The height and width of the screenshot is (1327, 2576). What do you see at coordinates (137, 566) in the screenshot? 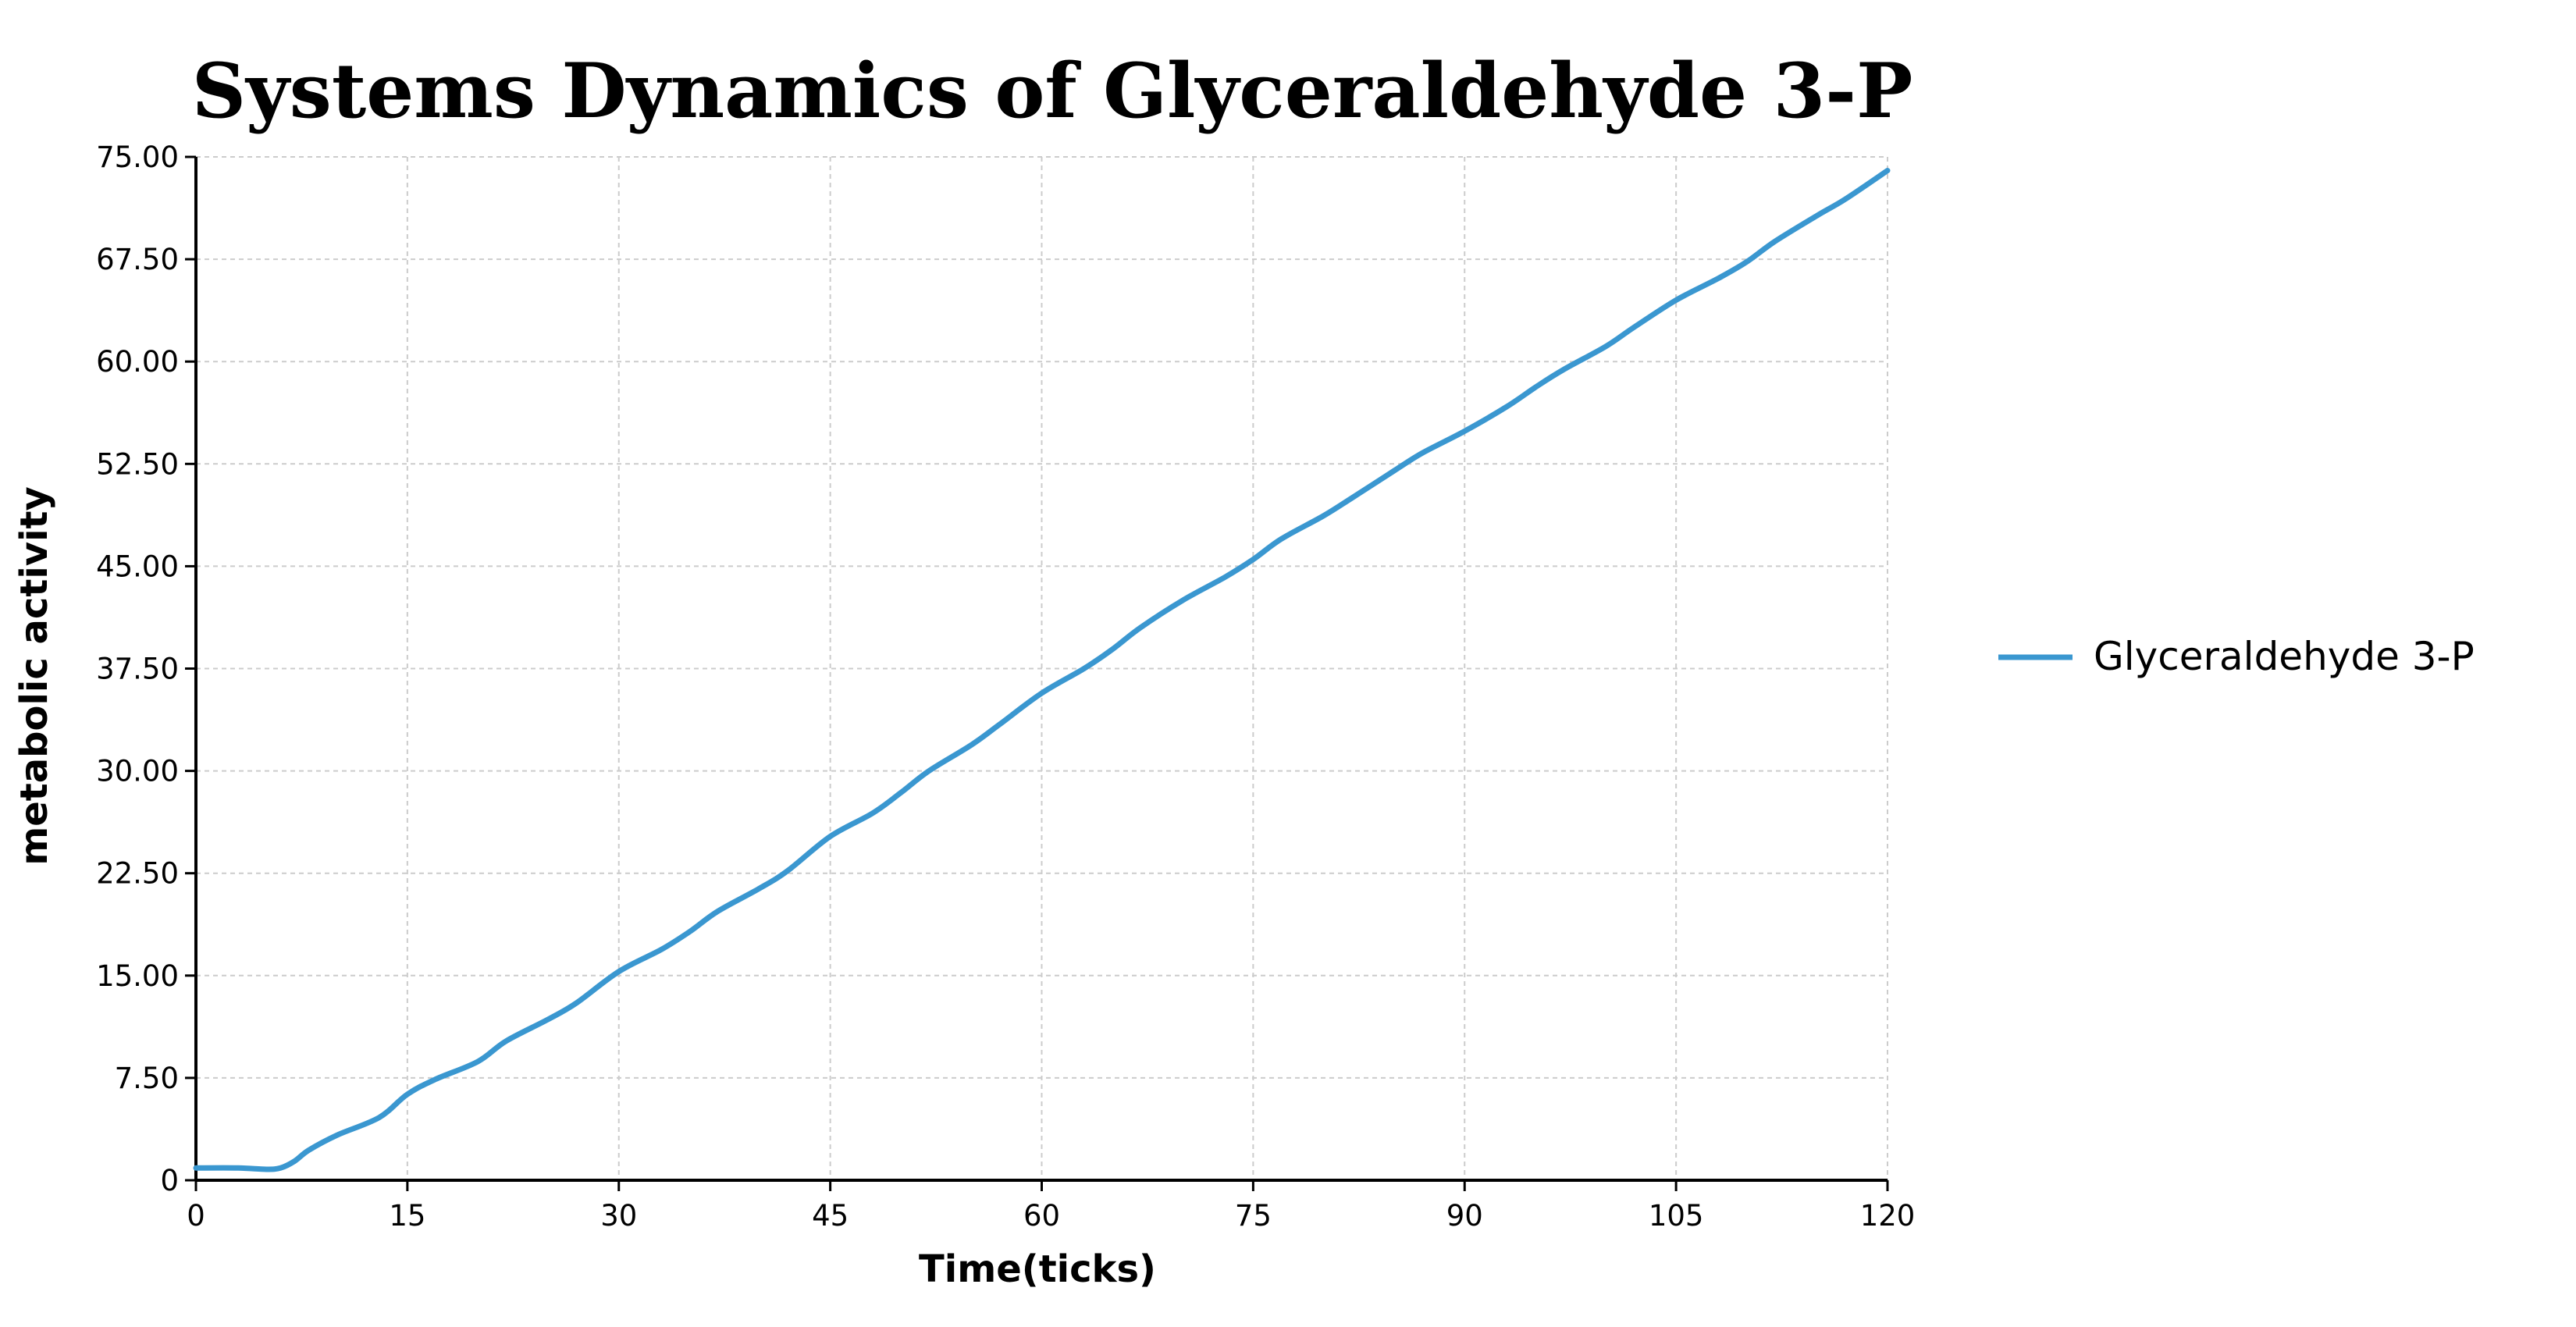
I see `y-tick-label: 45.00` at bounding box center [137, 566].